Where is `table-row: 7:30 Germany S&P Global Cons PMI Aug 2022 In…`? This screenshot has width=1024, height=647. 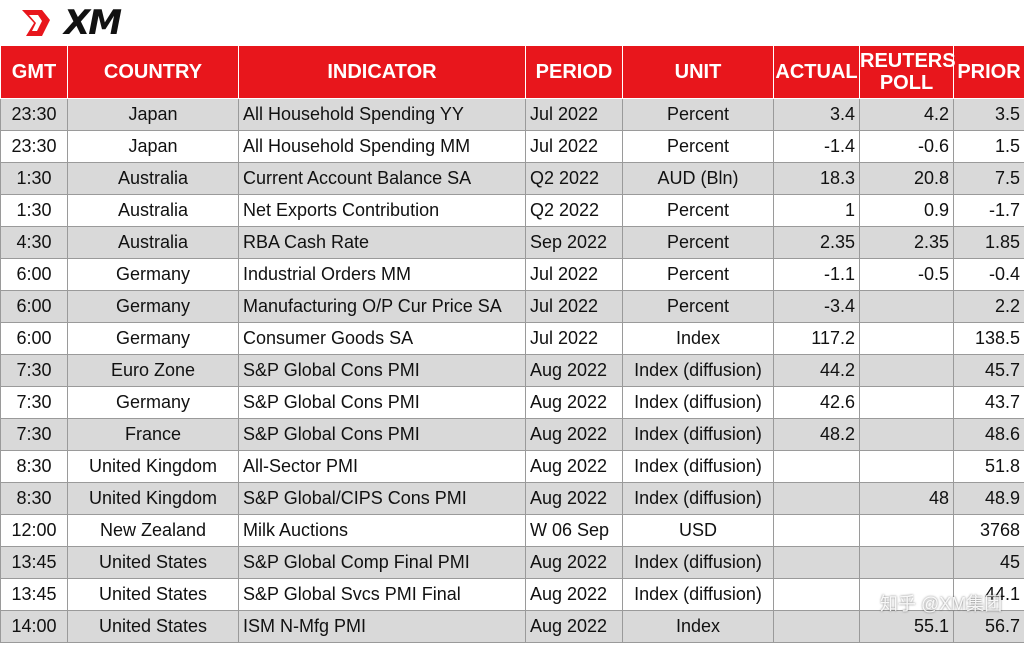 table-row: 7:30 Germany S&P Global Cons PMI Aug 2022 In… is located at coordinates (512, 402).